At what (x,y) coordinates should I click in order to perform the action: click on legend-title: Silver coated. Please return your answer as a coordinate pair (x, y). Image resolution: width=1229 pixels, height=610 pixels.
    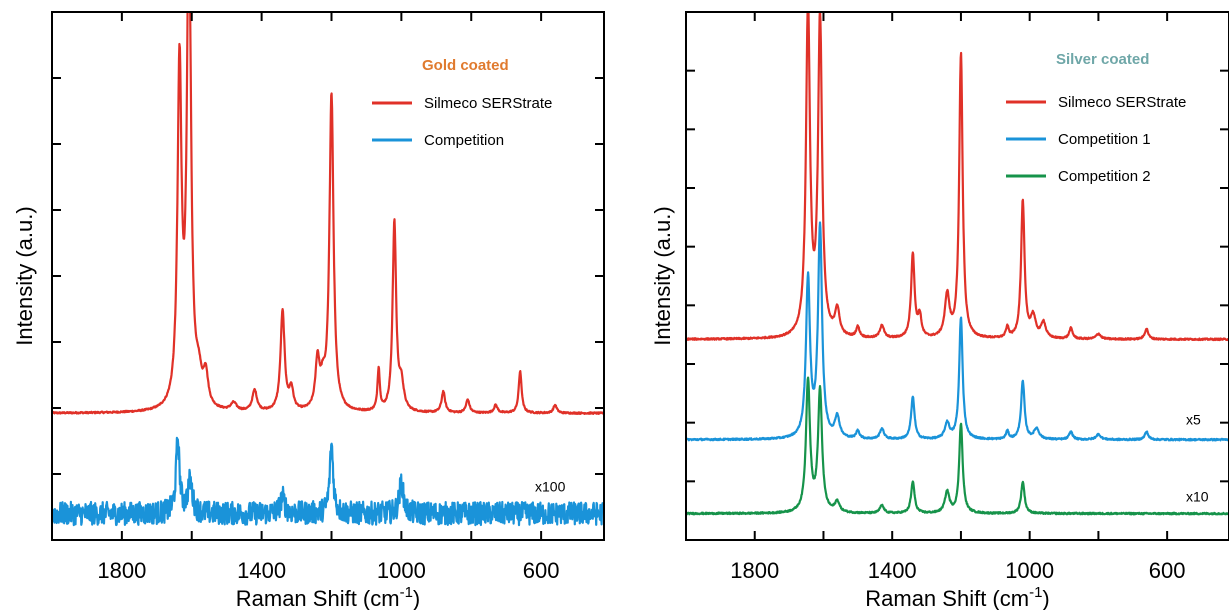
    Looking at the image, I should click on (1102, 59).